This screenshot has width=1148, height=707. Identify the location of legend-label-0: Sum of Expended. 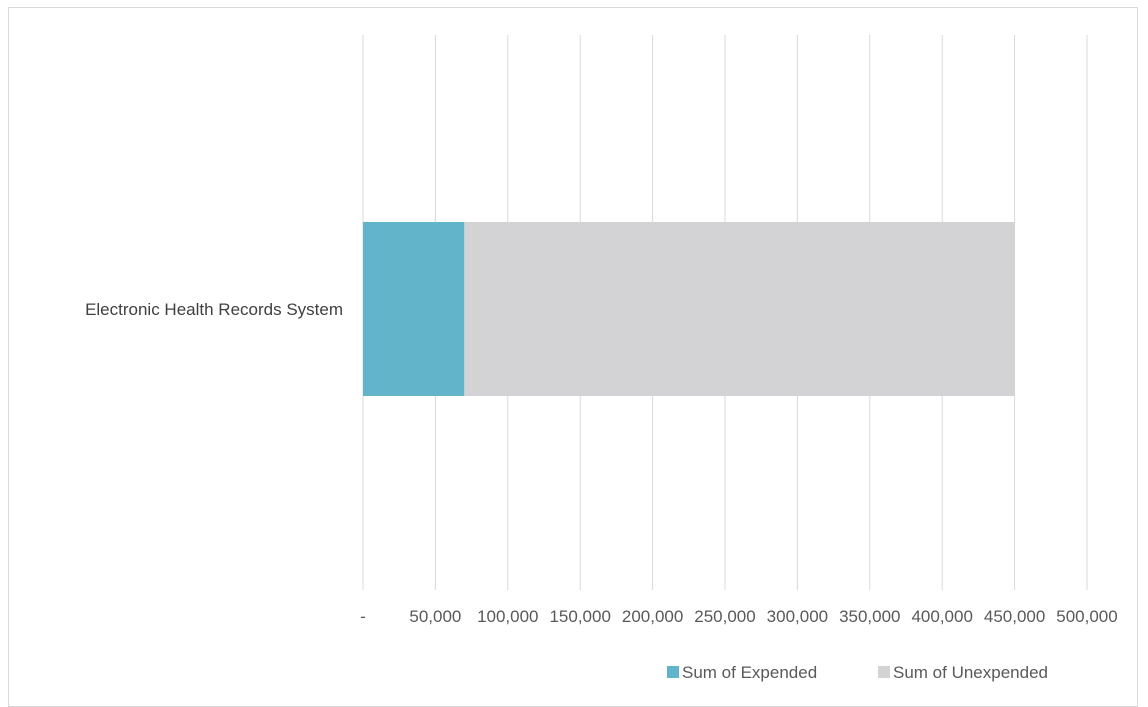
(749, 672).